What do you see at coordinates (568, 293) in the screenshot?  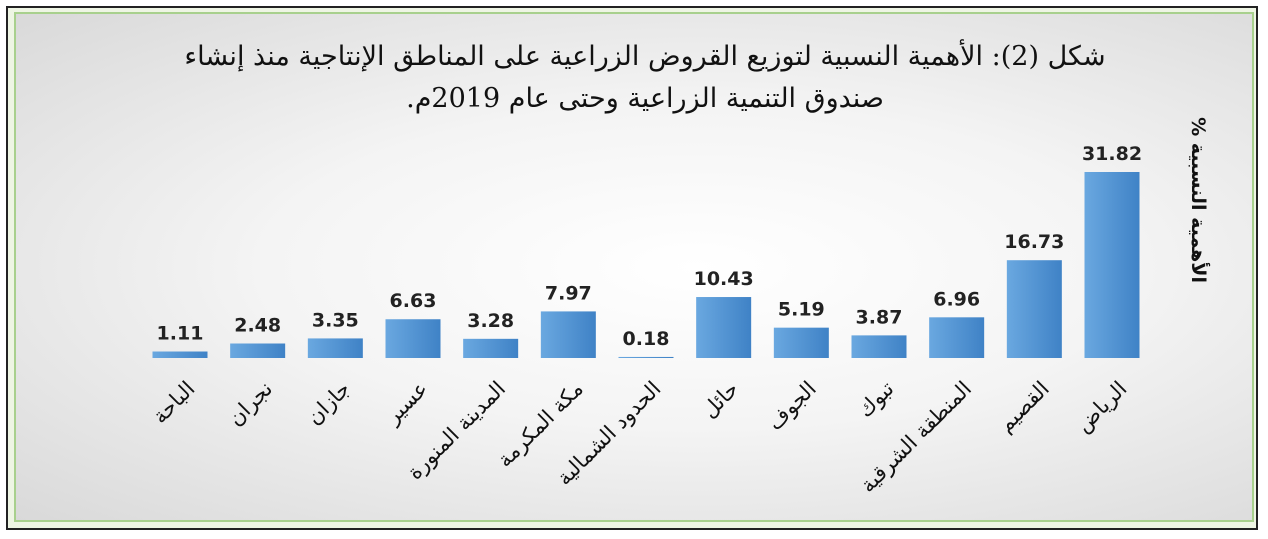 I see `value-label: 7.97` at bounding box center [568, 293].